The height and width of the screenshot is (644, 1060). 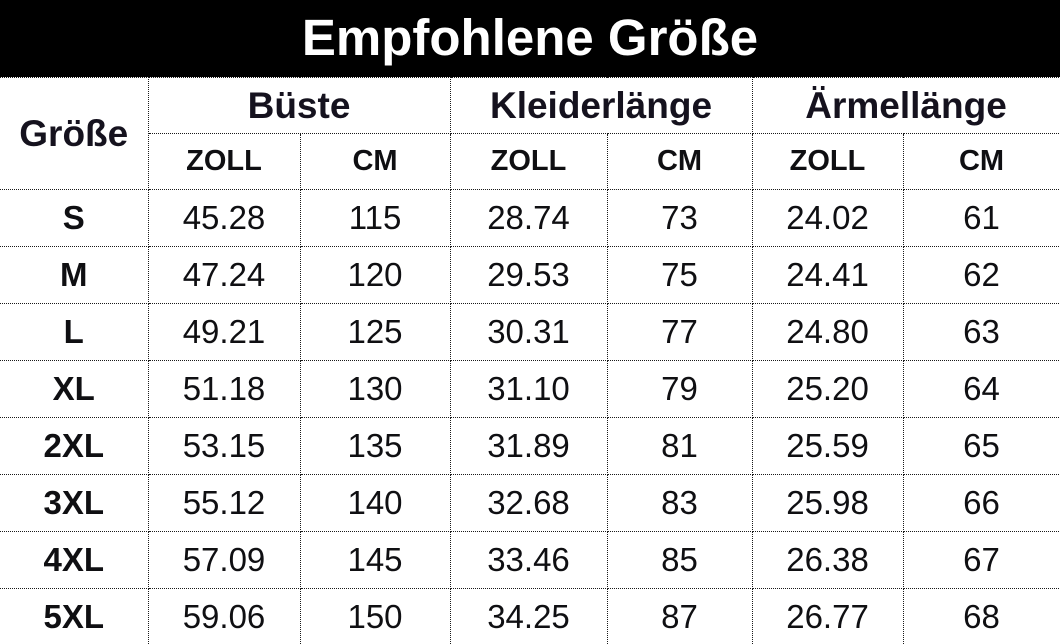 I want to click on size-label: 5XL, so click(x=74, y=616).